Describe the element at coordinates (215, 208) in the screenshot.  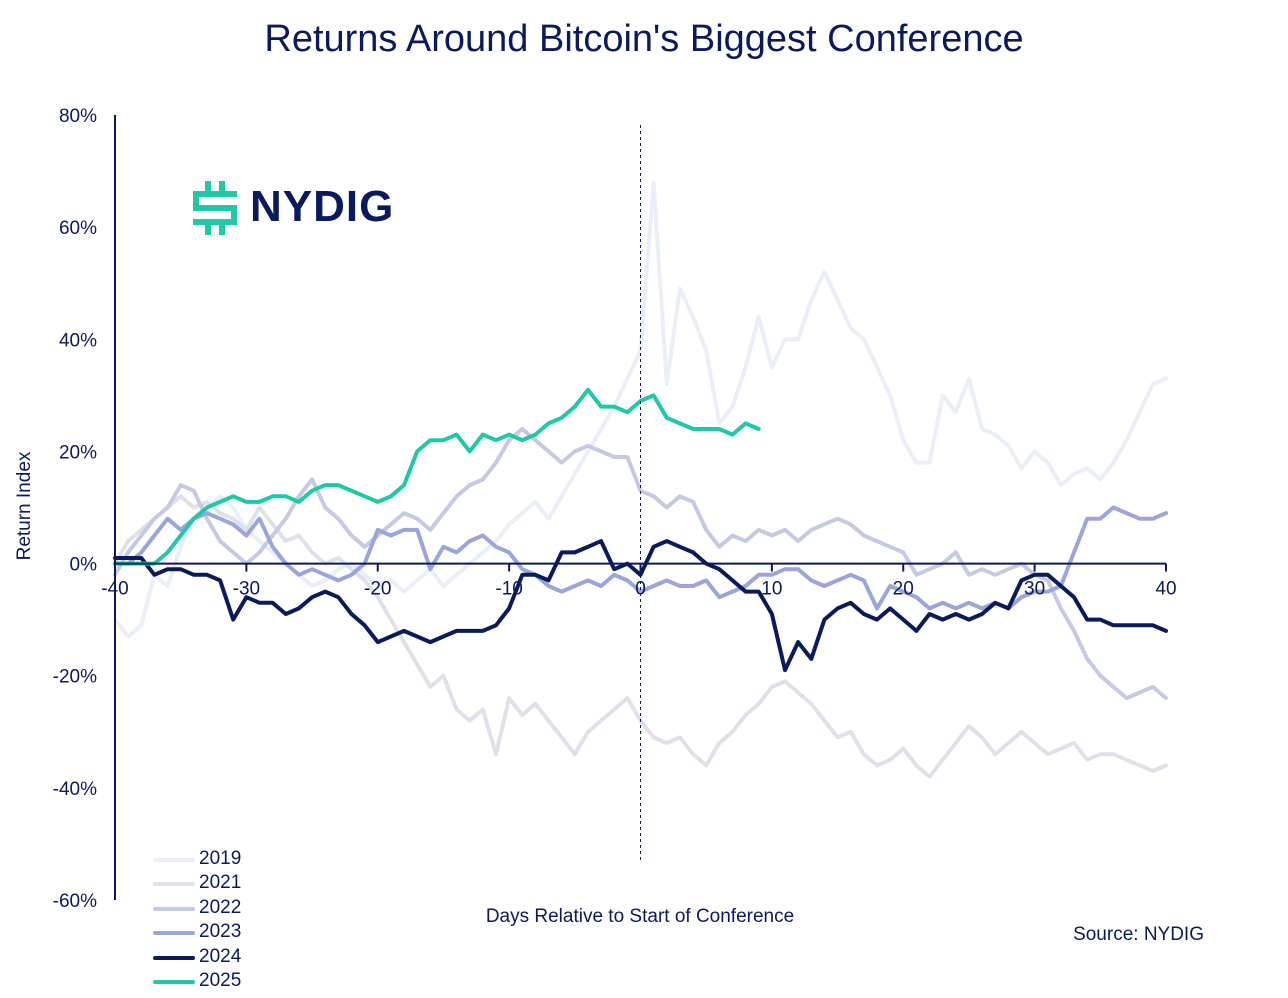
I see `nydig-logo-icon` at that location.